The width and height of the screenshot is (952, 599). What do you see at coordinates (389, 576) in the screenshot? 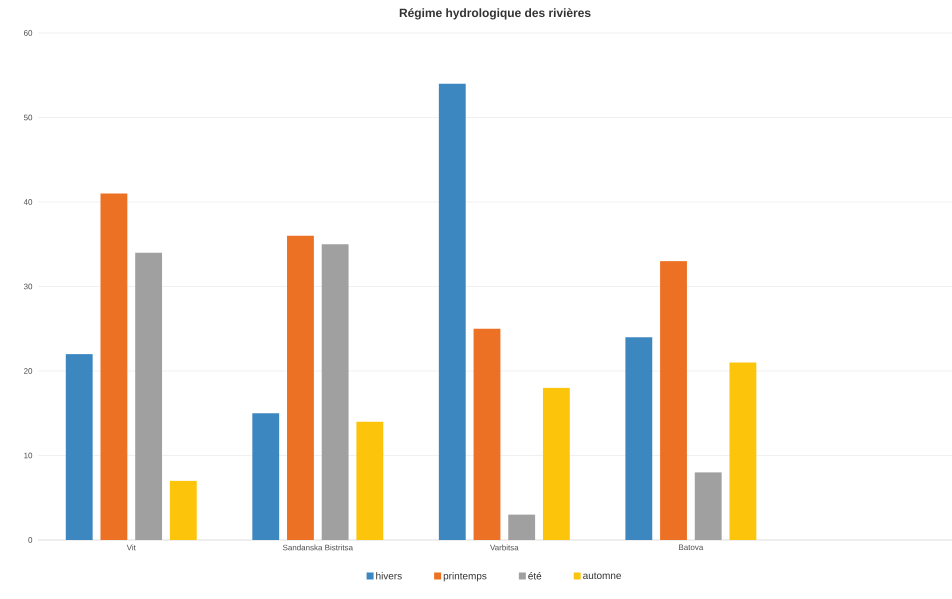
I see `legend-label: hivers` at bounding box center [389, 576].